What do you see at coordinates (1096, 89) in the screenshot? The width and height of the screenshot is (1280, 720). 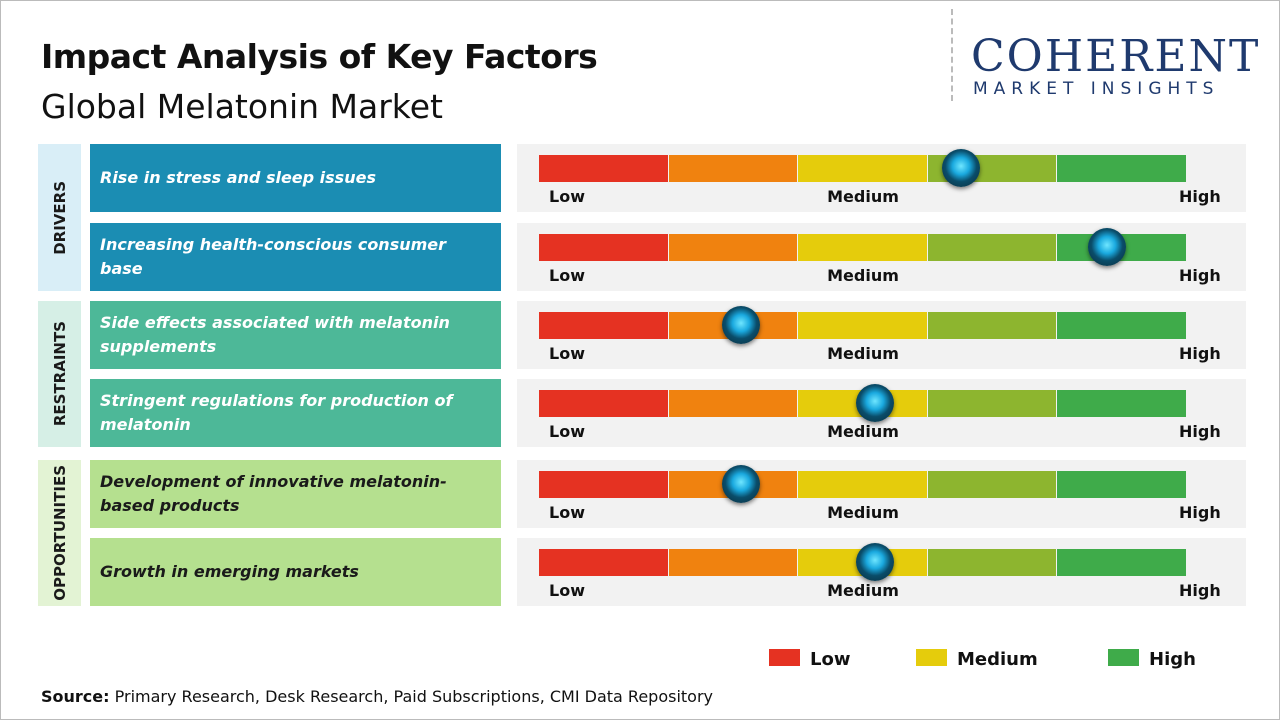 I see `logo-tagline: MARKET INSIGHTS` at bounding box center [1096, 89].